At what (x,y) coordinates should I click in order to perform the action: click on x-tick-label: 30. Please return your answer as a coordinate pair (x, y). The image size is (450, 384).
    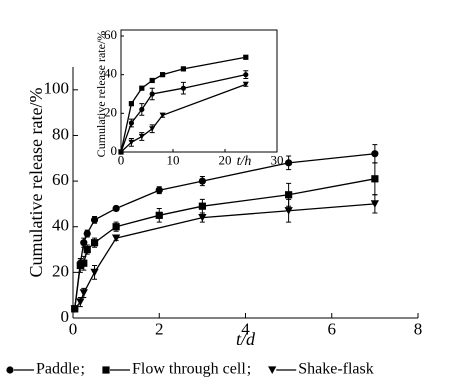
    Looking at the image, I should click on (277, 160).